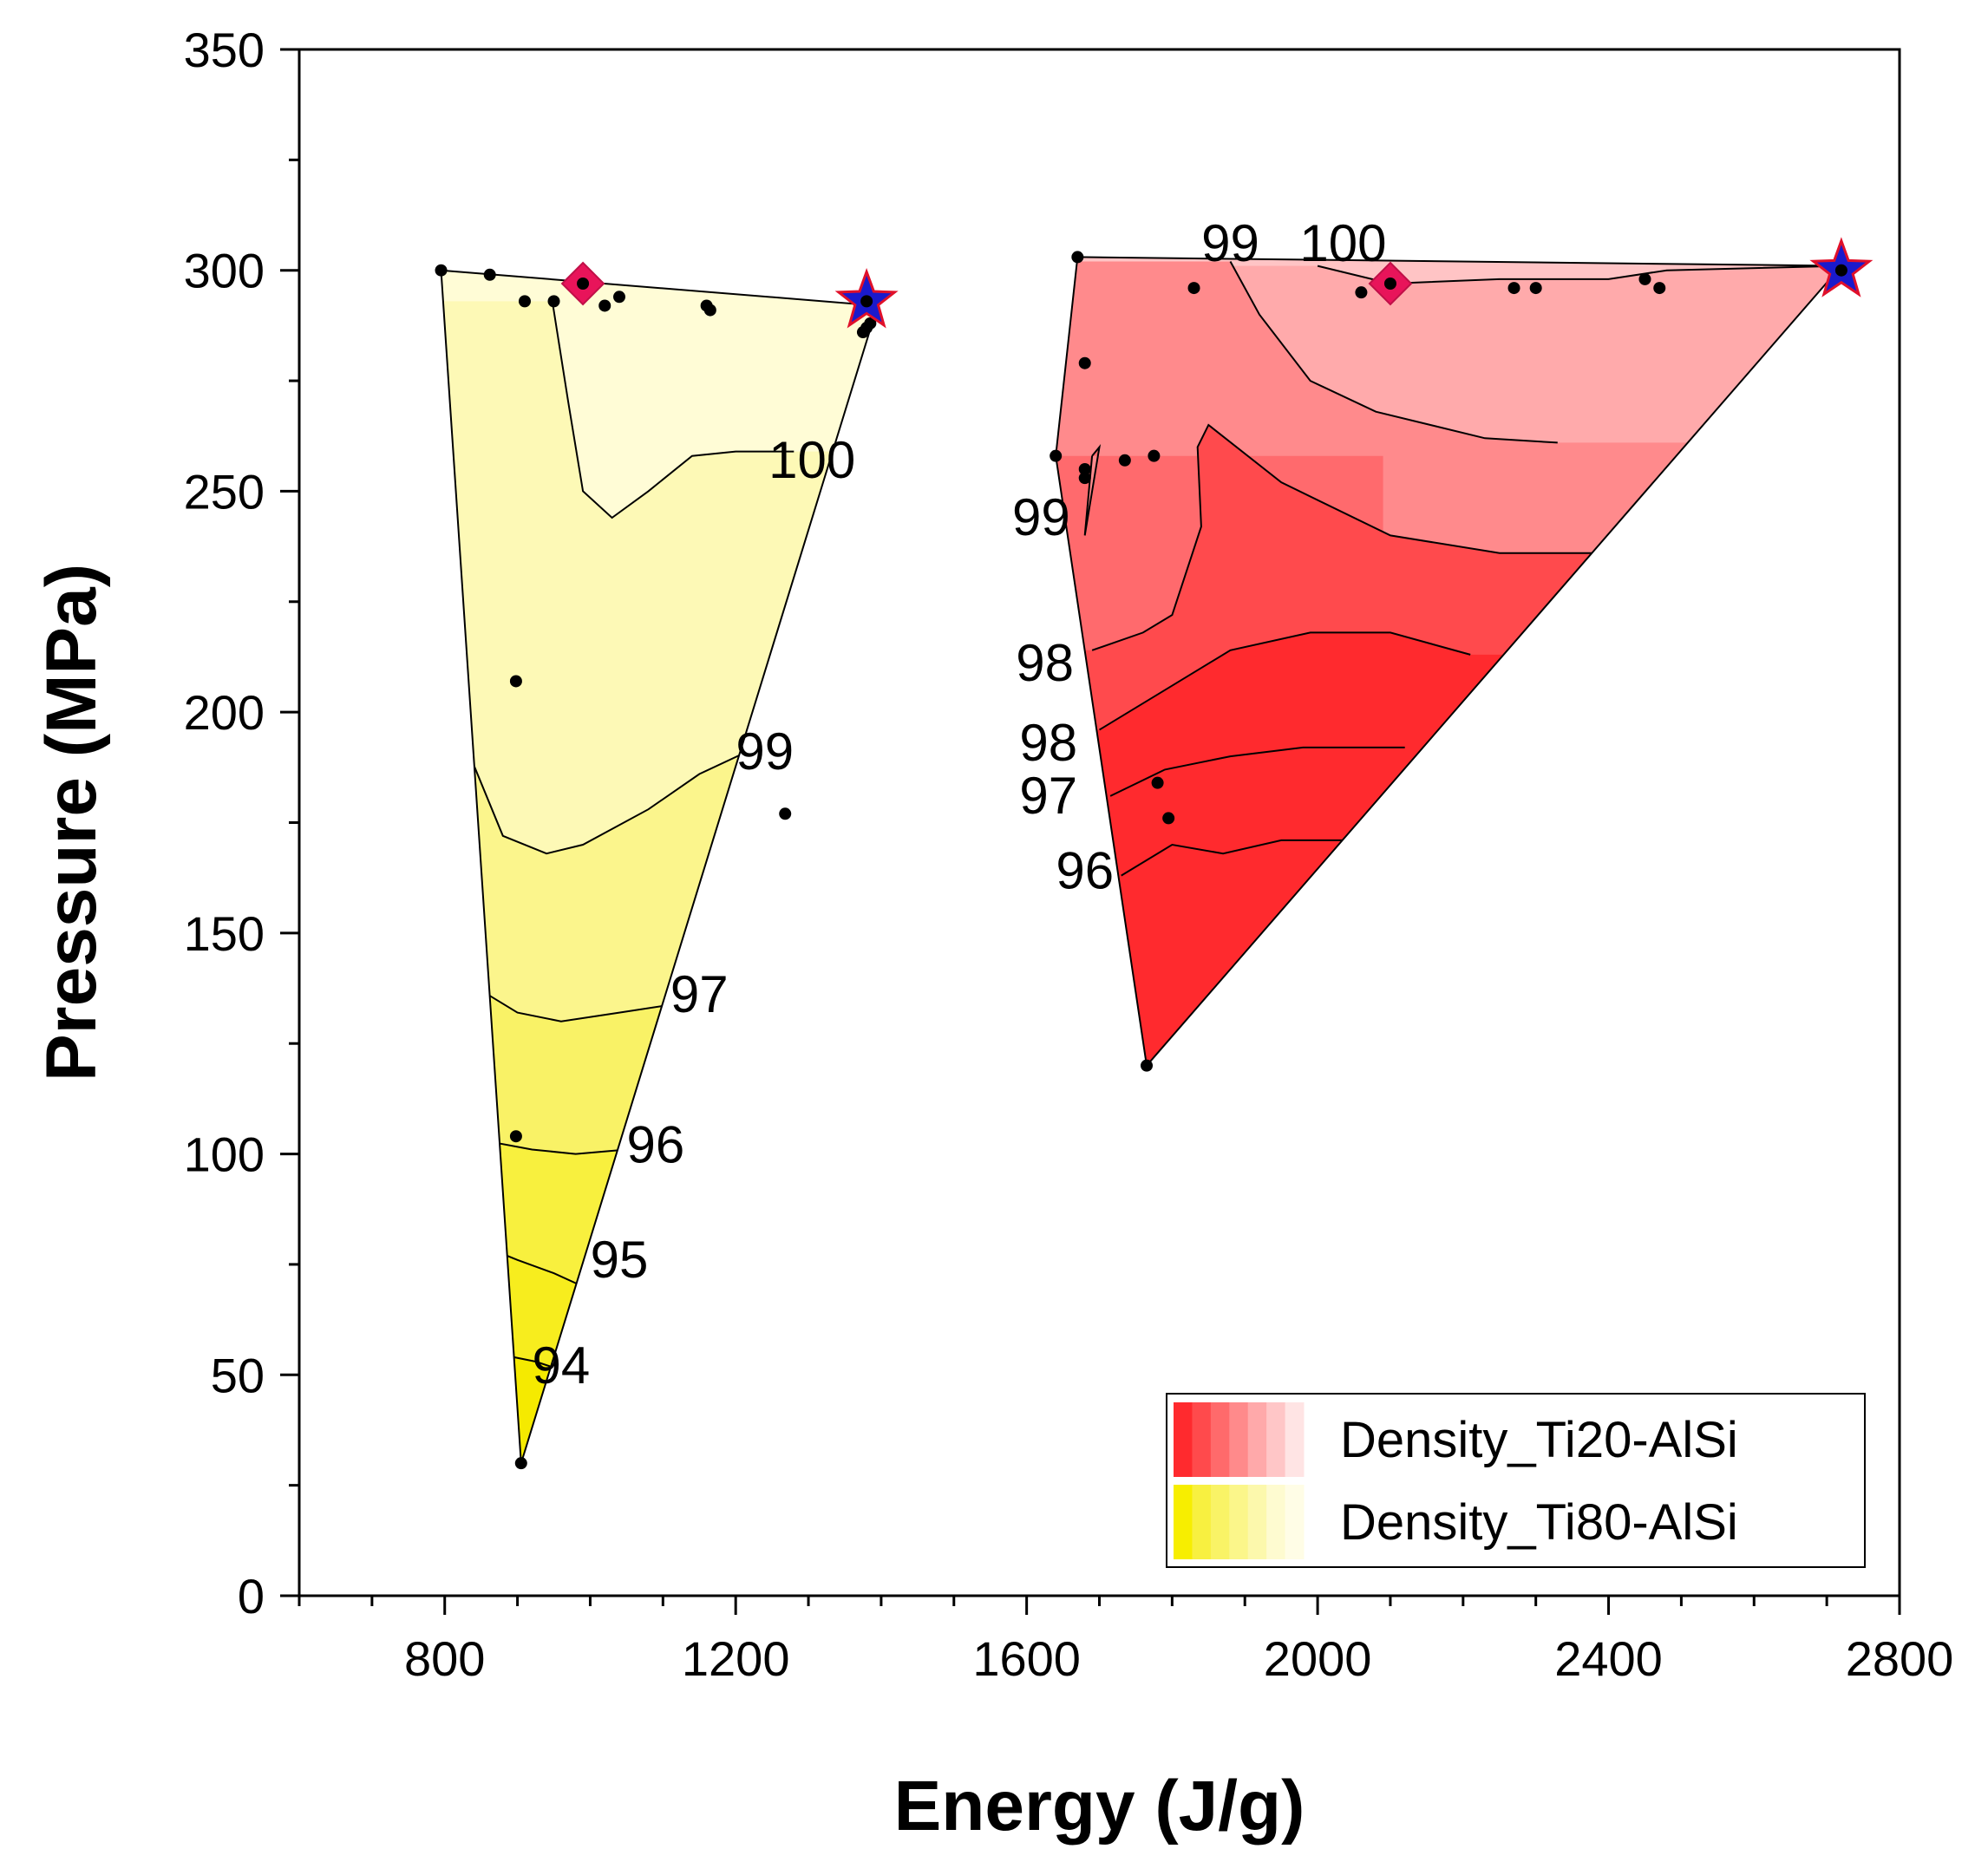  I want to click on x-tick-label: 1200, so click(736, 1658).